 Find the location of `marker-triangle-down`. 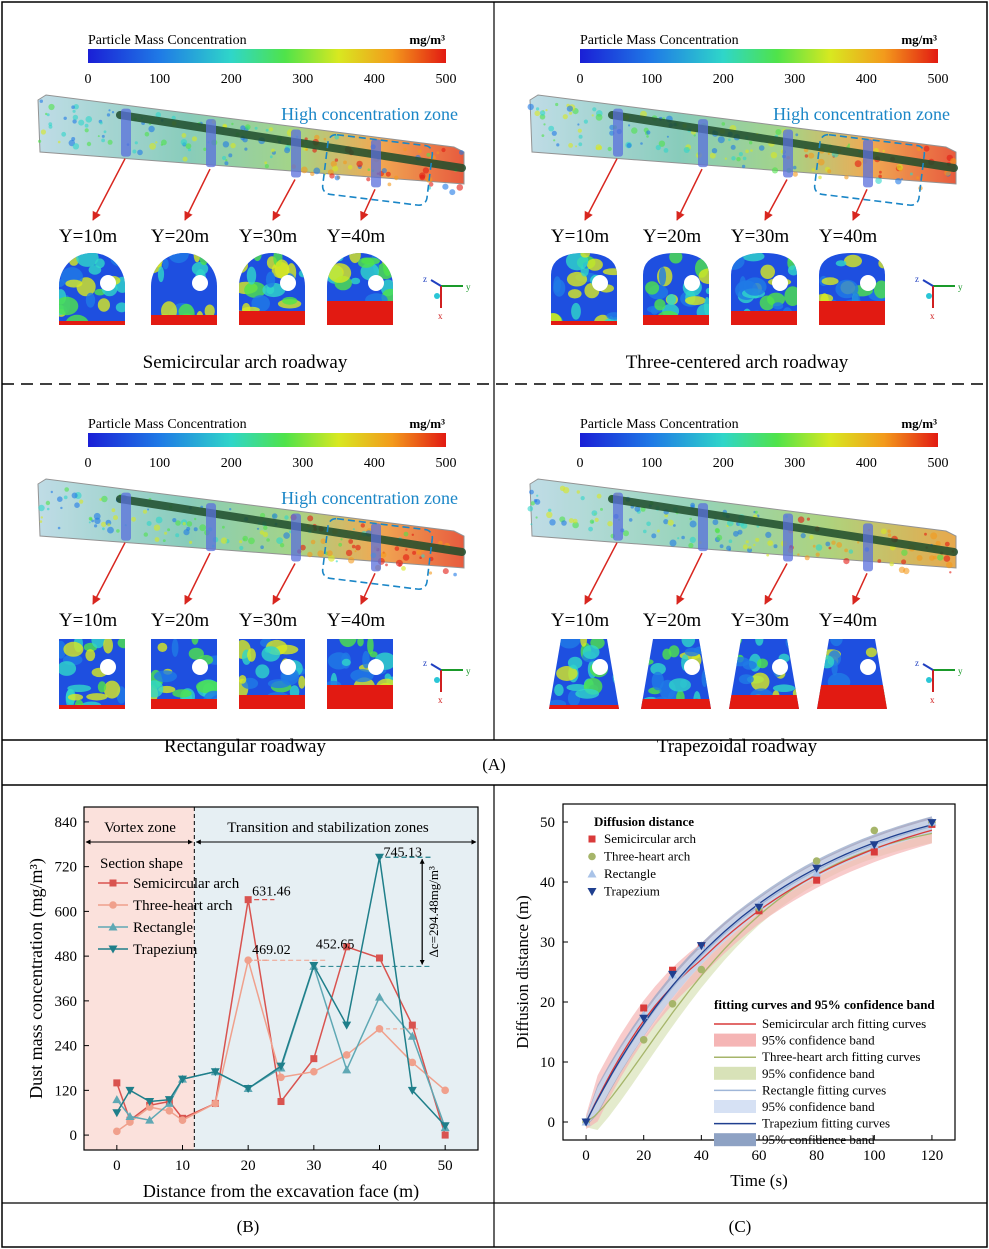

marker-triangle-down is located at coordinates (281, 1066).